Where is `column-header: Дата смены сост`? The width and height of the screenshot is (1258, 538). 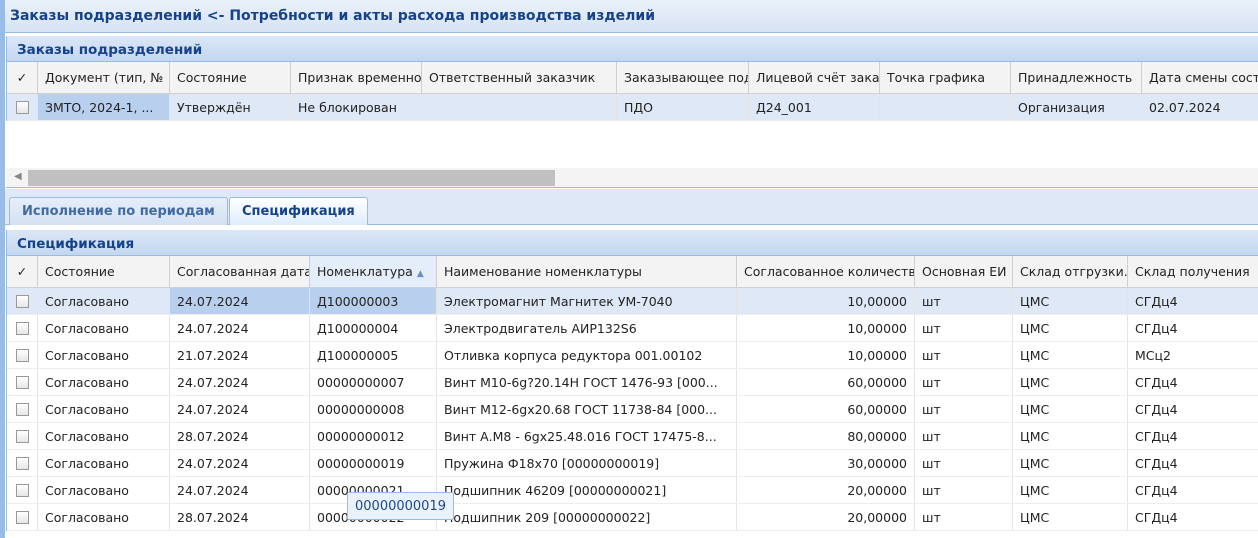 column-header: Дата смены сост is located at coordinates (1200, 77).